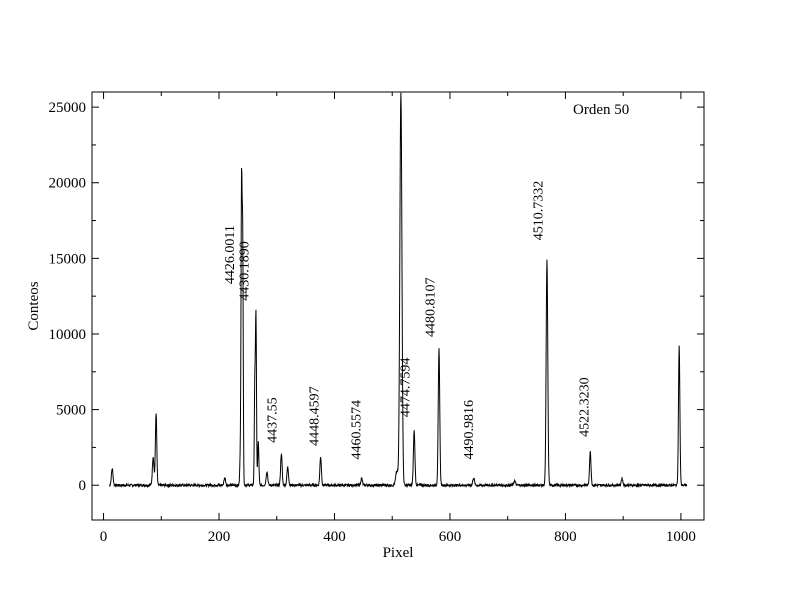 The image size is (792, 612). Describe the element at coordinates (68, 108) in the screenshot. I see `y-tick-label: 25000` at that location.